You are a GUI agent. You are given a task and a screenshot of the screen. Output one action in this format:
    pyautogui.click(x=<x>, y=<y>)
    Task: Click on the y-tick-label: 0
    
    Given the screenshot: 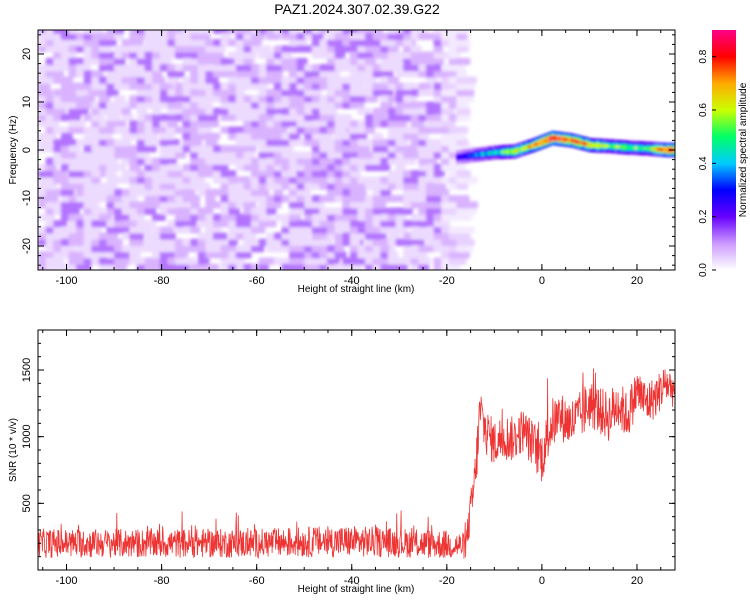 What is the action you would take?
    pyautogui.click(x=27, y=150)
    